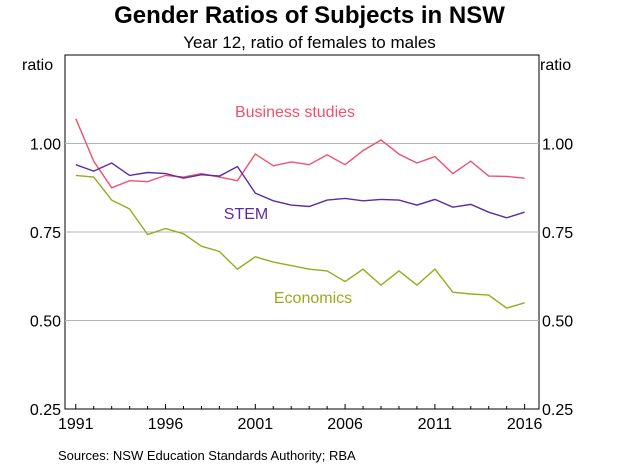 The image size is (619, 467). I want to click on y-tick-label-right: 0.25, so click(557, 410).